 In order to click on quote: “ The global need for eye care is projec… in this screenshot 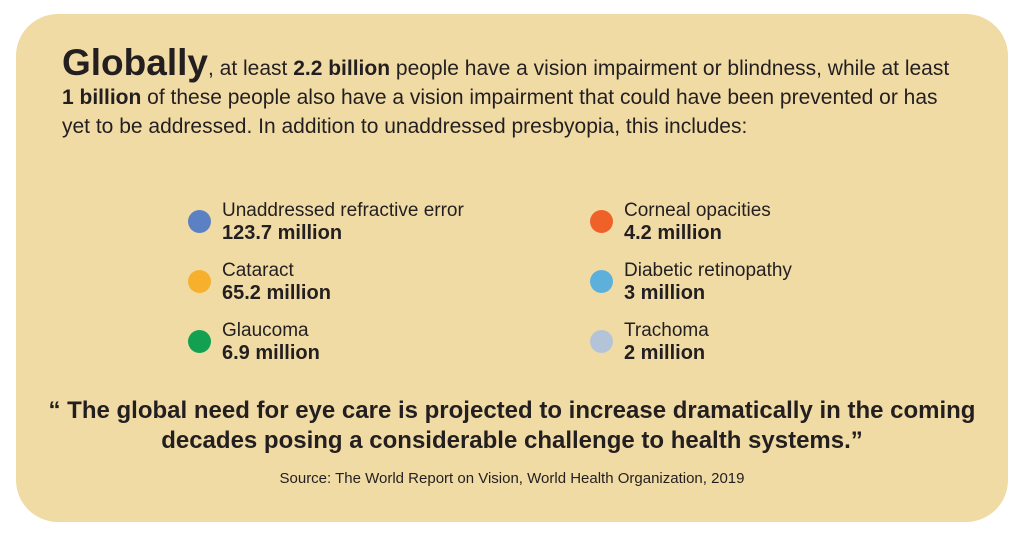, I will do `click(512, 425)`.